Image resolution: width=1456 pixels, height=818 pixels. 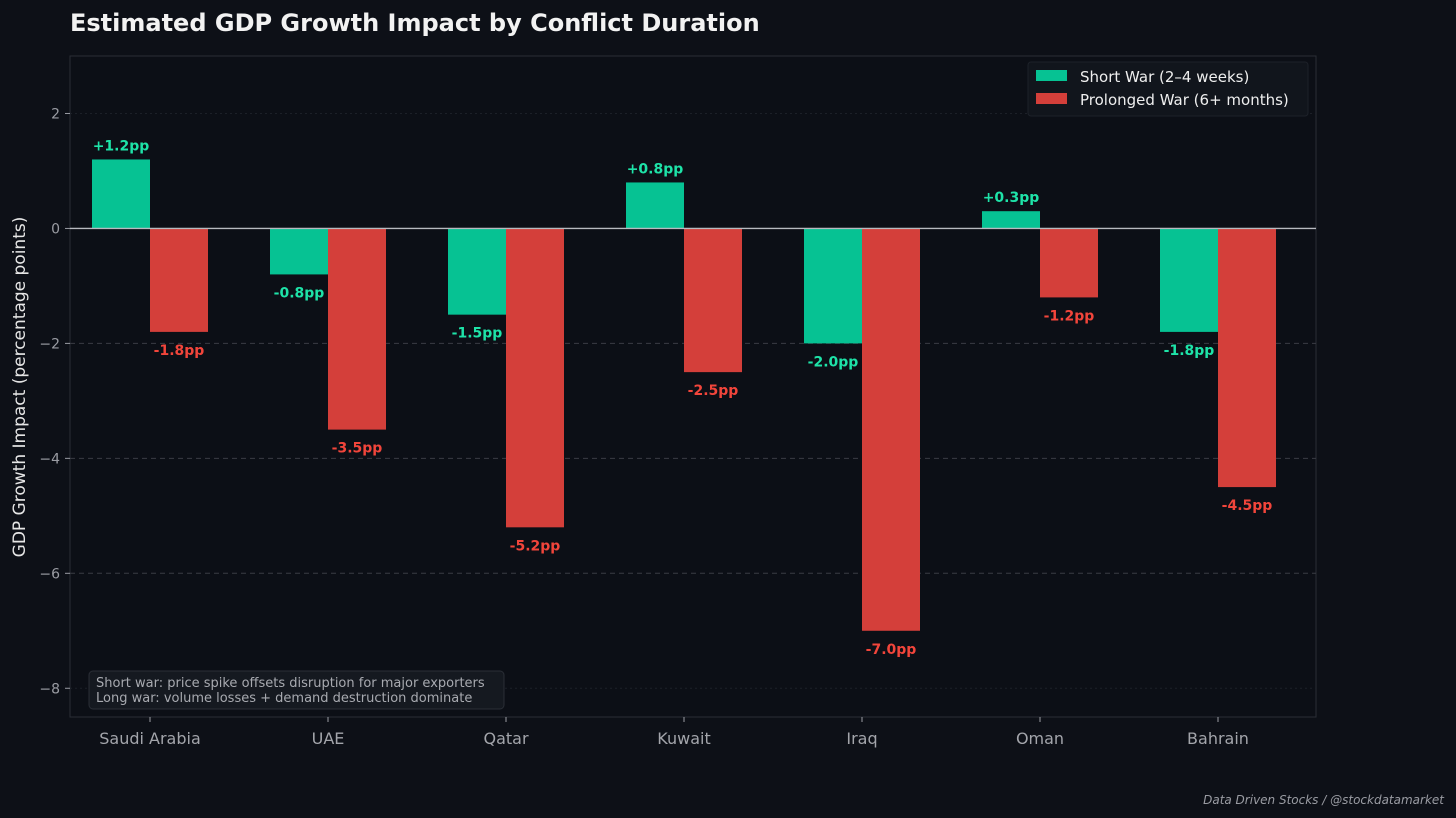 I want to click on data-label: -1.5pp, so click(x=477, y=334).